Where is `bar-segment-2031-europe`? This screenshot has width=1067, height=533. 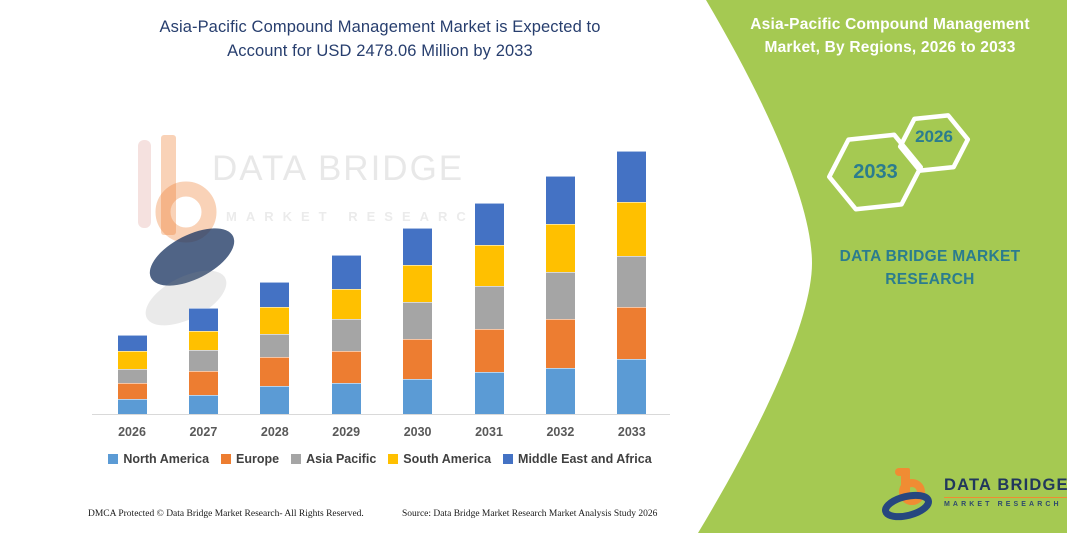
bar-segment-2031-europe is located at coordinates (489, 350).